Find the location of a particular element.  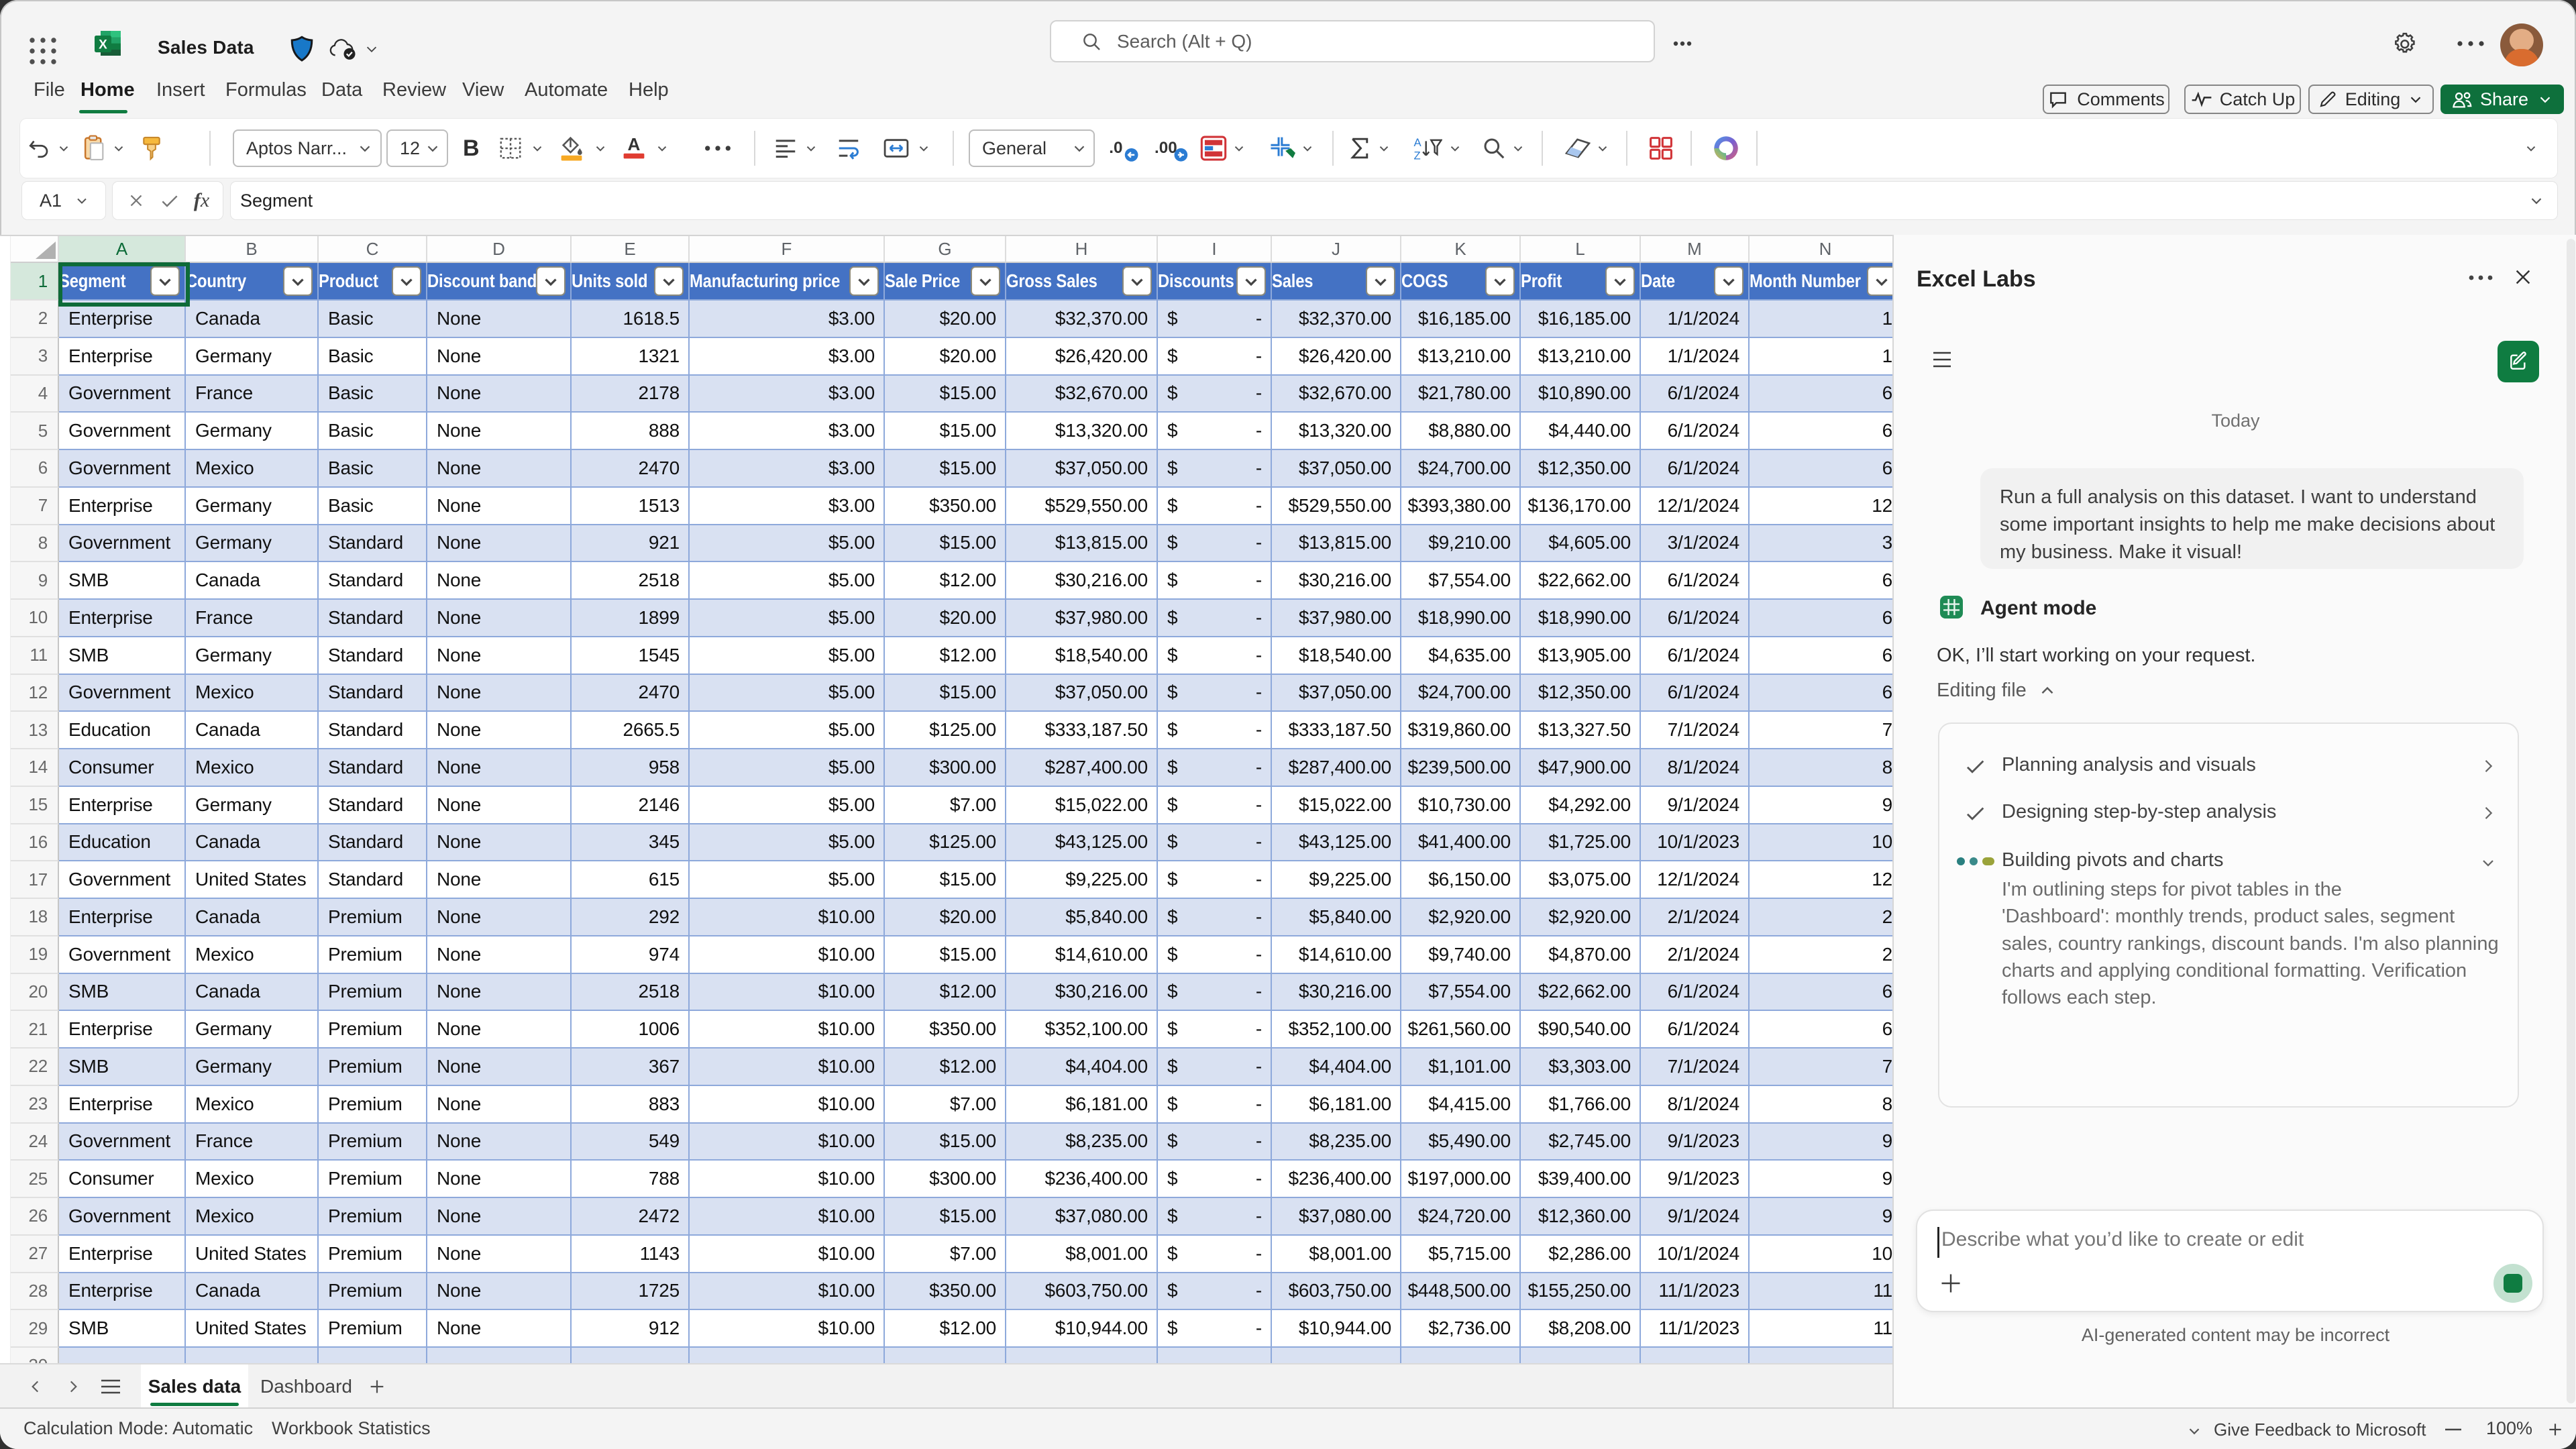

svg-text: X is located at coordinates (103, 45).